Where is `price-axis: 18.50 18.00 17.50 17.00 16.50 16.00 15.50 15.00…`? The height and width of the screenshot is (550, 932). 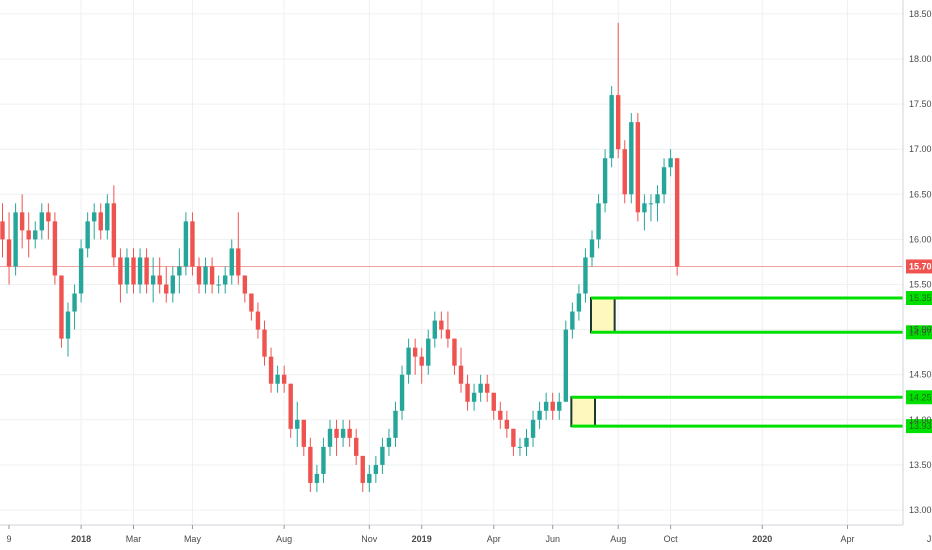 price-axis: 18.50 18.00 17.50 17.00 16.50 16.00 15.50 15.00… is located at coordinates (917, 262).